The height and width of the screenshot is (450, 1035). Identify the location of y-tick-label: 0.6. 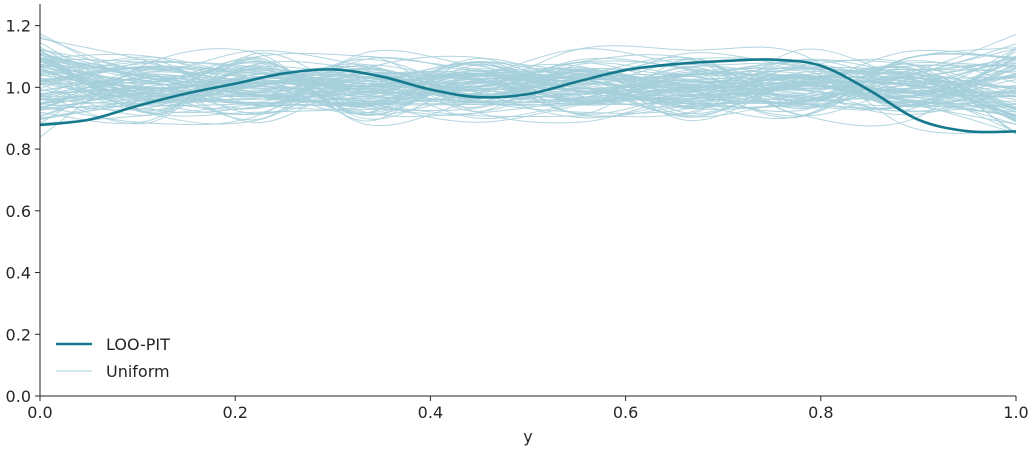
(18, 211).